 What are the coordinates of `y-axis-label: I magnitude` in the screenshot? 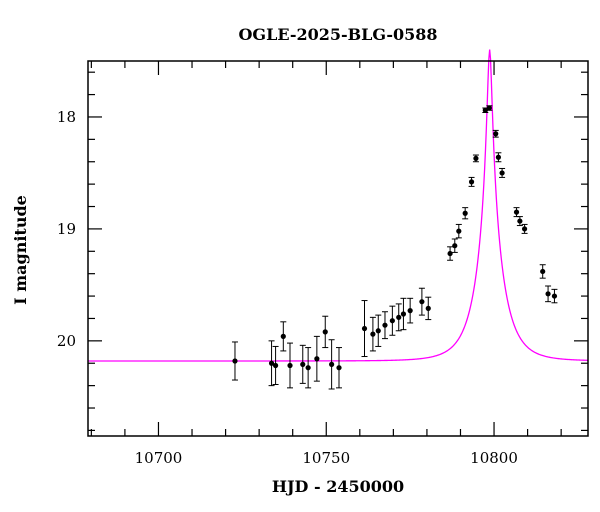 It's located at (20, 250).